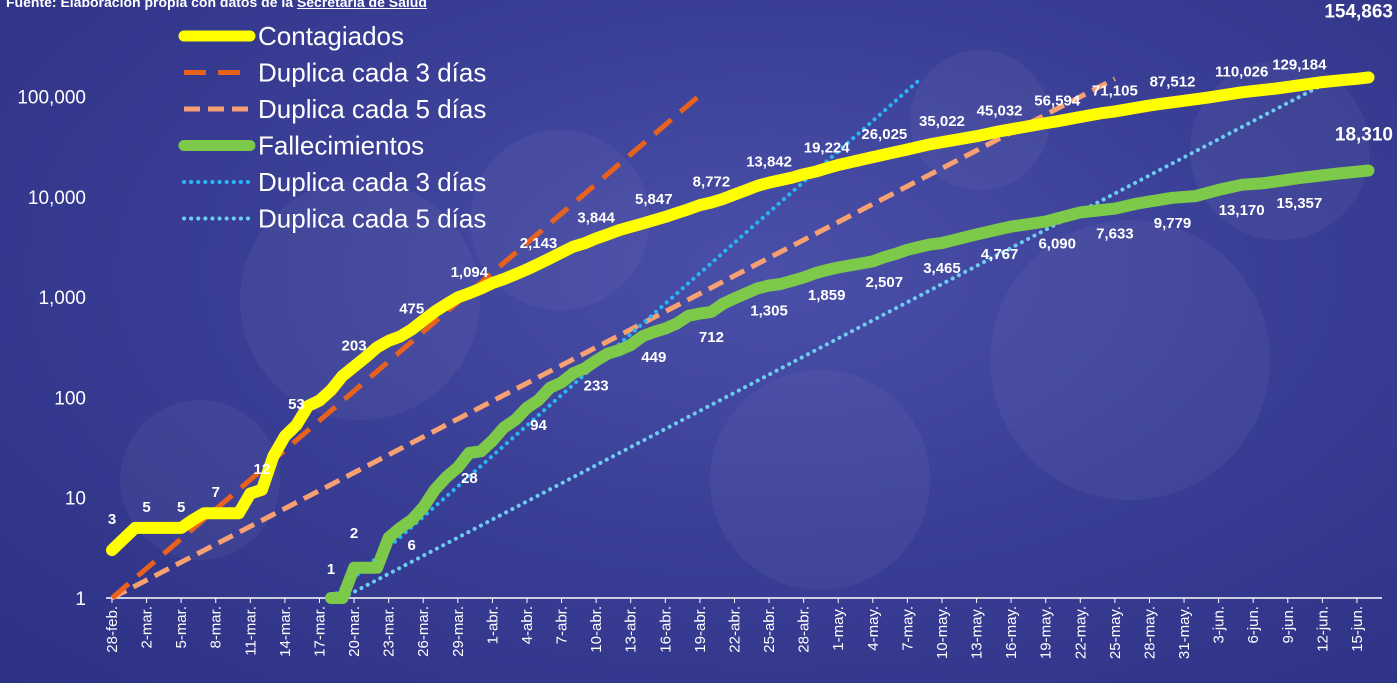 Image resolution: width=1397 pixels, height=683 pixels. I want to click on data-label: 13,170, so click(1242, 210).